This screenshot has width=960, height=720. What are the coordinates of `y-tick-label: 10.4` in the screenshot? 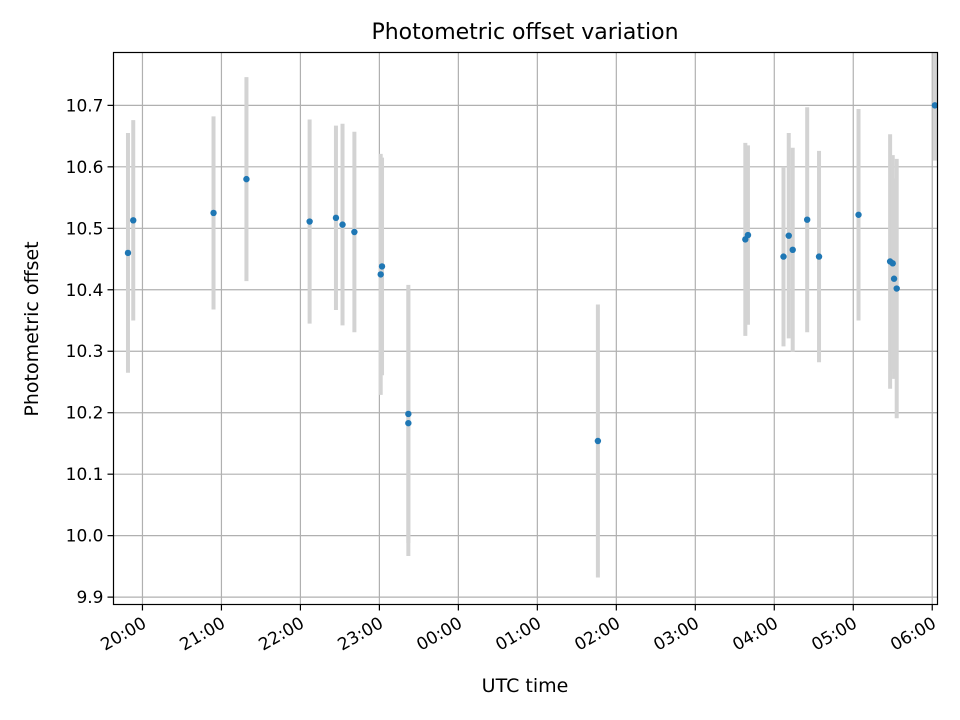 It's located at (85, 291).